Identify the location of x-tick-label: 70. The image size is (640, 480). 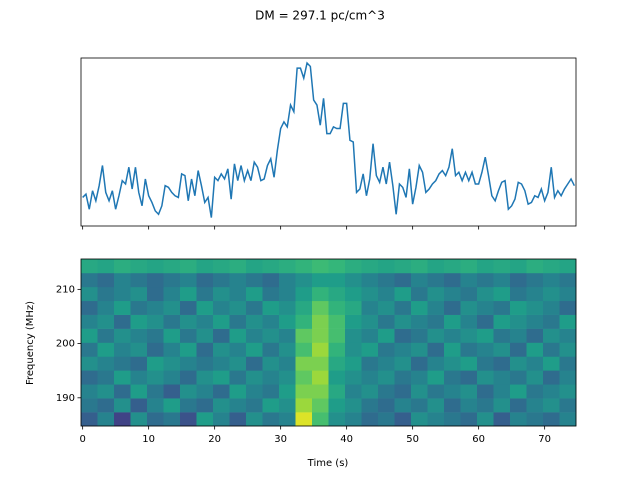
(544, 439).